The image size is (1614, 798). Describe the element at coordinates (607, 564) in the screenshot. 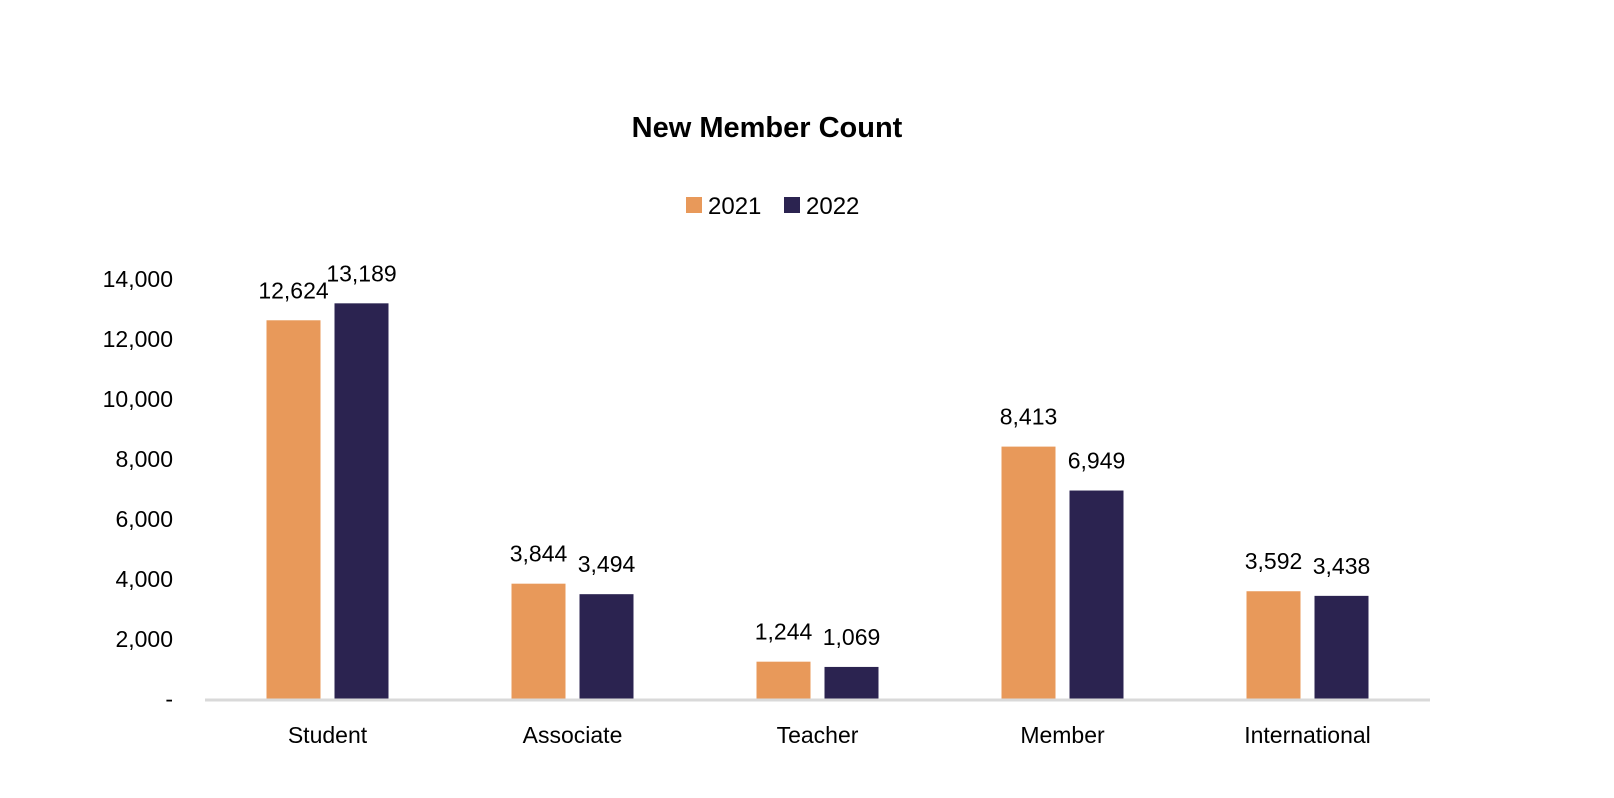

I see `data-label: 3,494` at that location.